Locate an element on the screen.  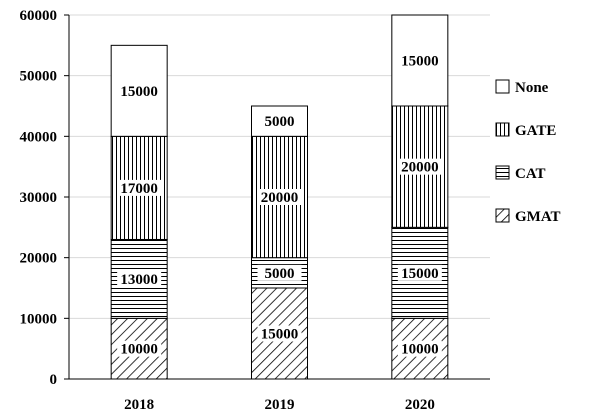
x-tick-label: 2020 is located at coordinates (420, 405).